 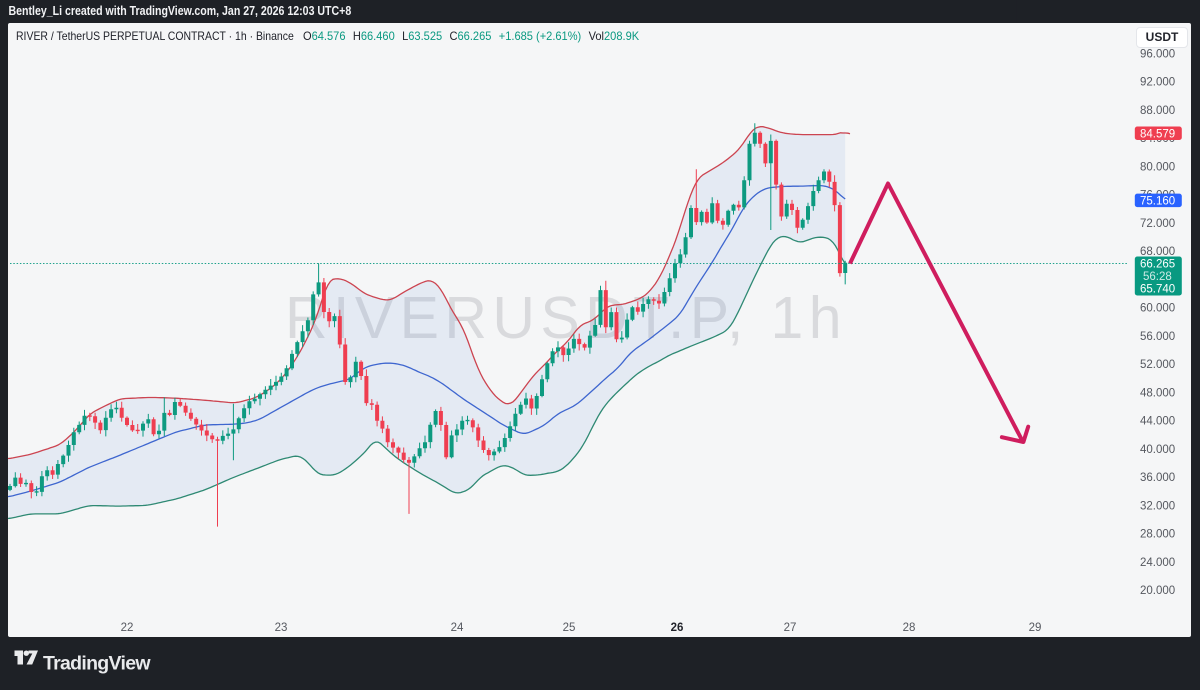 I want to click on svg-text: 20.000, so click(x=1157, y=591).